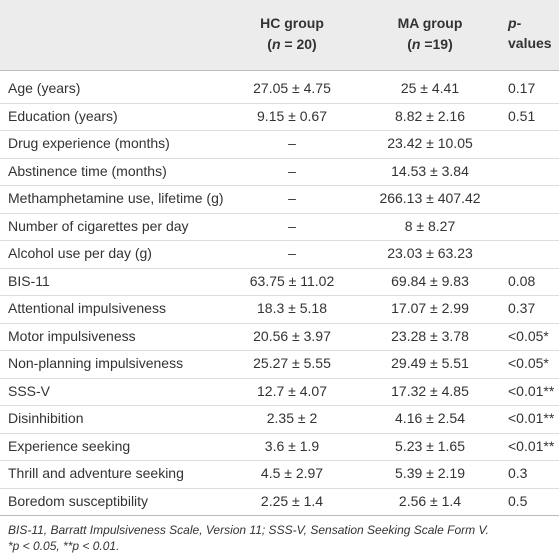 The width and height of the screenshot is (559, 555). What do you see at coordinates (298, 44) in the screenshot?
I see `text-run: = 20)` at bounding box center [298, 44].